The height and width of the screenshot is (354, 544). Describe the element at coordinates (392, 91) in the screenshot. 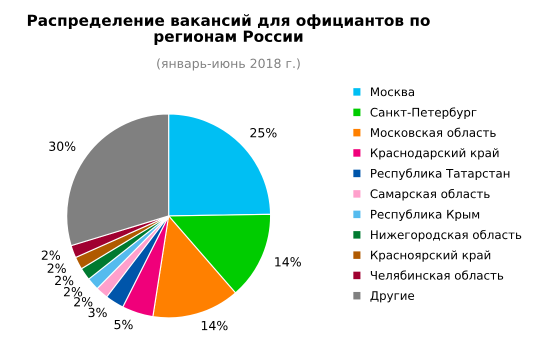

I see `legend-label: Москва` at that location.